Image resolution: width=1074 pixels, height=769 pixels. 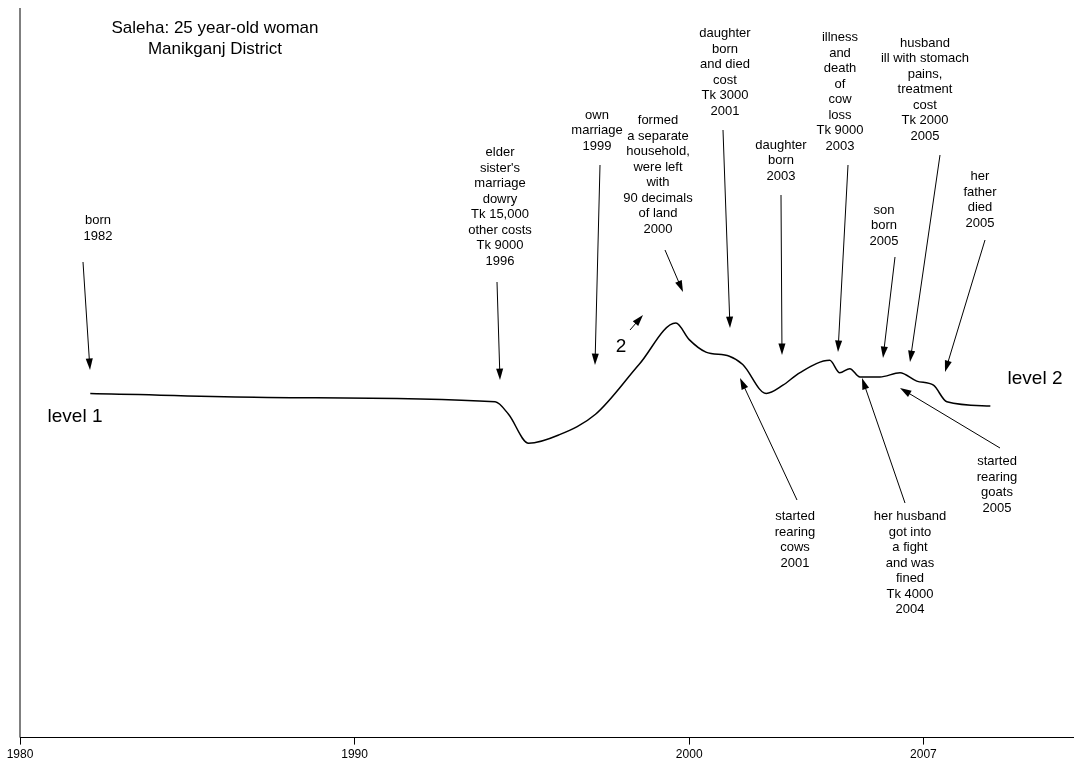 I want to click on x-tick-label: 1980, so click(x=20, y=754).